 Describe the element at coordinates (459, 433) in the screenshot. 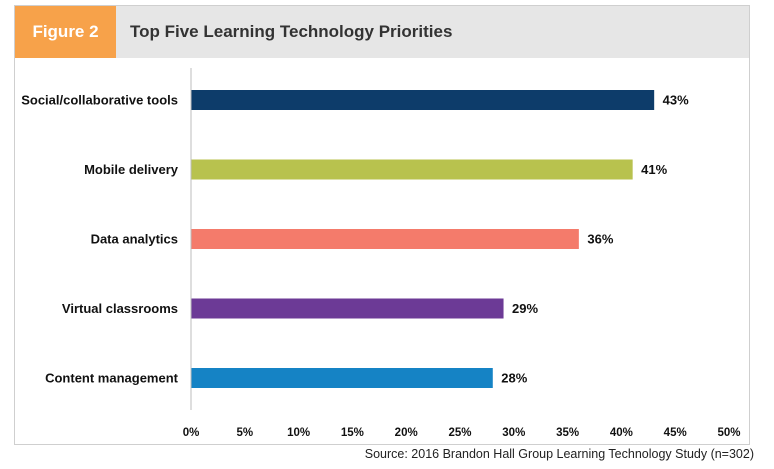

I see `x-tick-label: 25%` at that location.